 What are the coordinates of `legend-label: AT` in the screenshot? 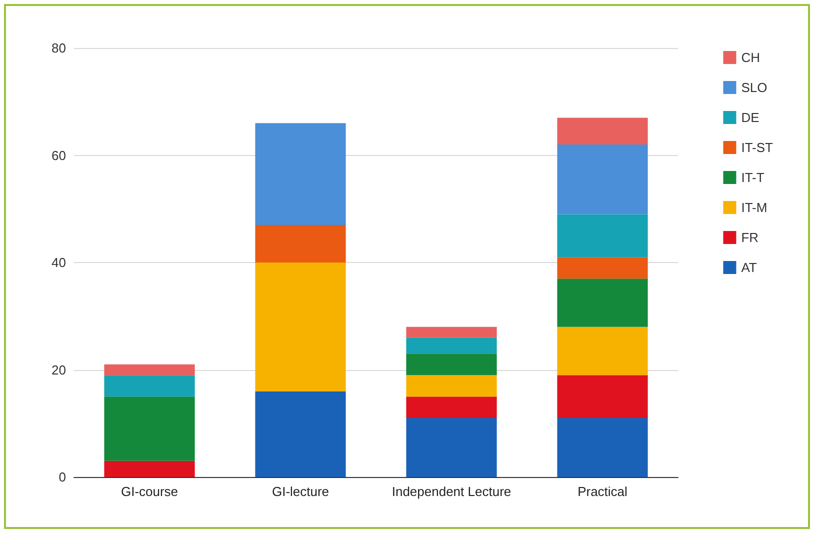 It's located at (749, 267).